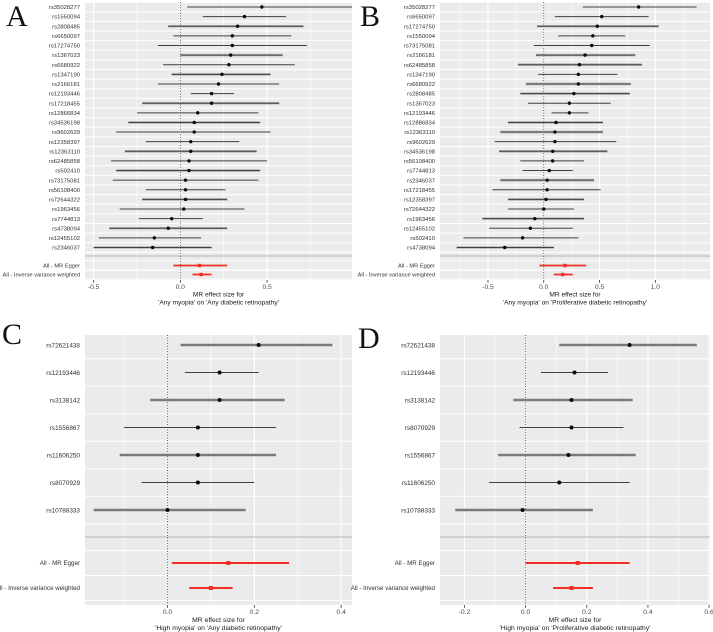  I want to click on snp-label: rs73175081, so click(64, 181).